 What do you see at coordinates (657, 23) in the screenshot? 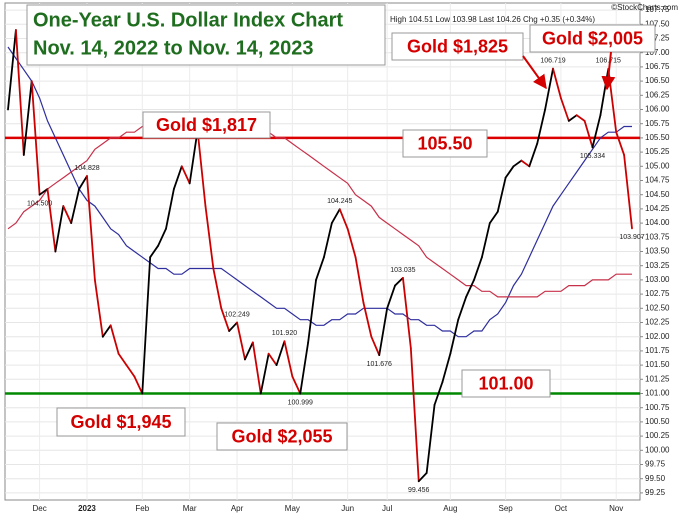
I see `y-tick-label: 107.50` at bounding box center [657, 23].